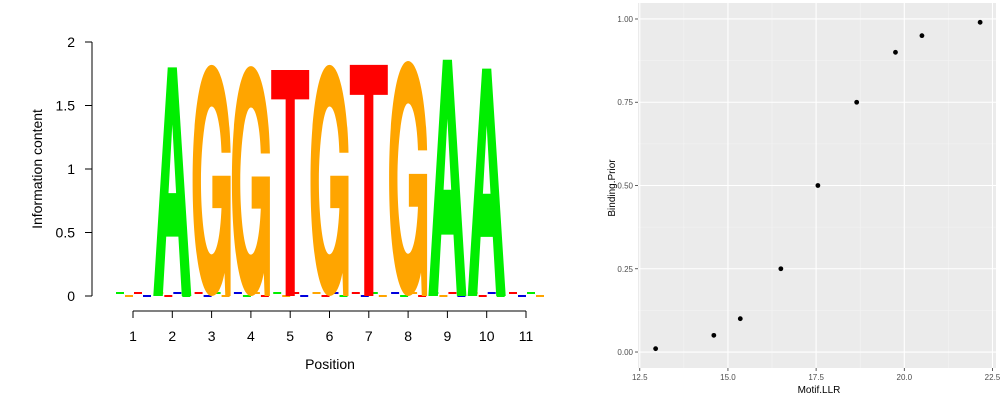 Image resolution: width=1000 pixels, height=400 pixels. What do you see at coordinates (625, 269) in the screenshot?
I see `y-tick-label: 0.25` at bounding box center [625, 269].